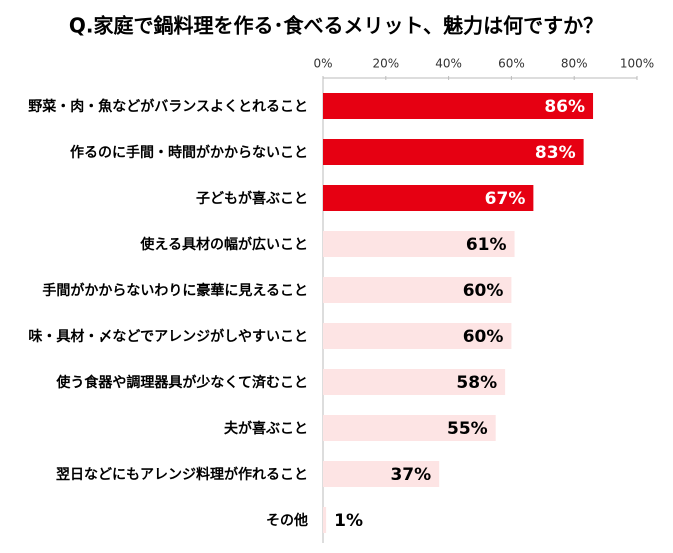  Describe the element at coordinates (322, 64) in the screenshot. I see `x-tick-label: 0%` at that location.